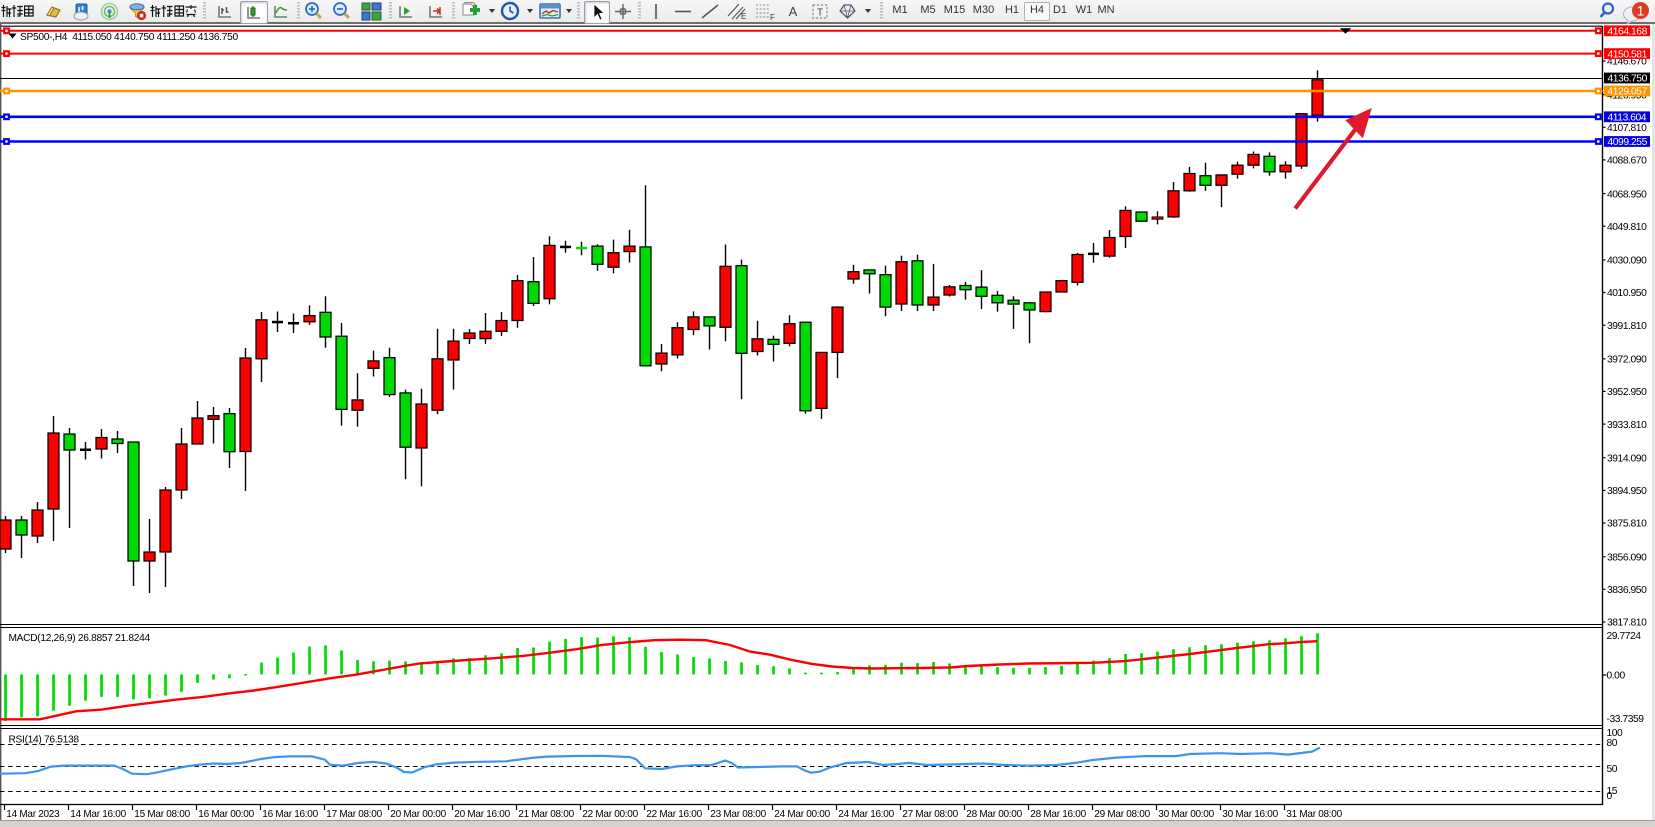  Describe the element at coordinates (1626, 719) in the screenshot. I see `svg-text: -33.7359` at that location.